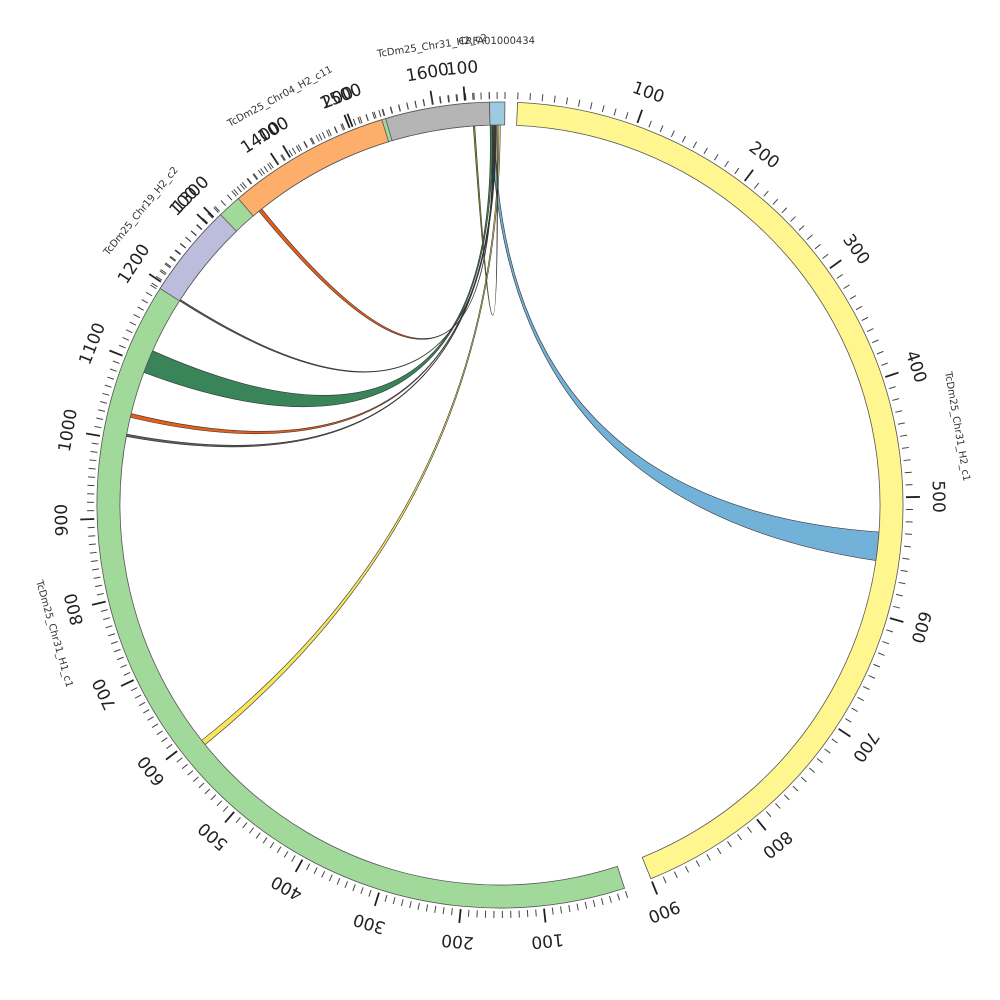  I want to click on sequence-segment-s3, so click(198, 258).